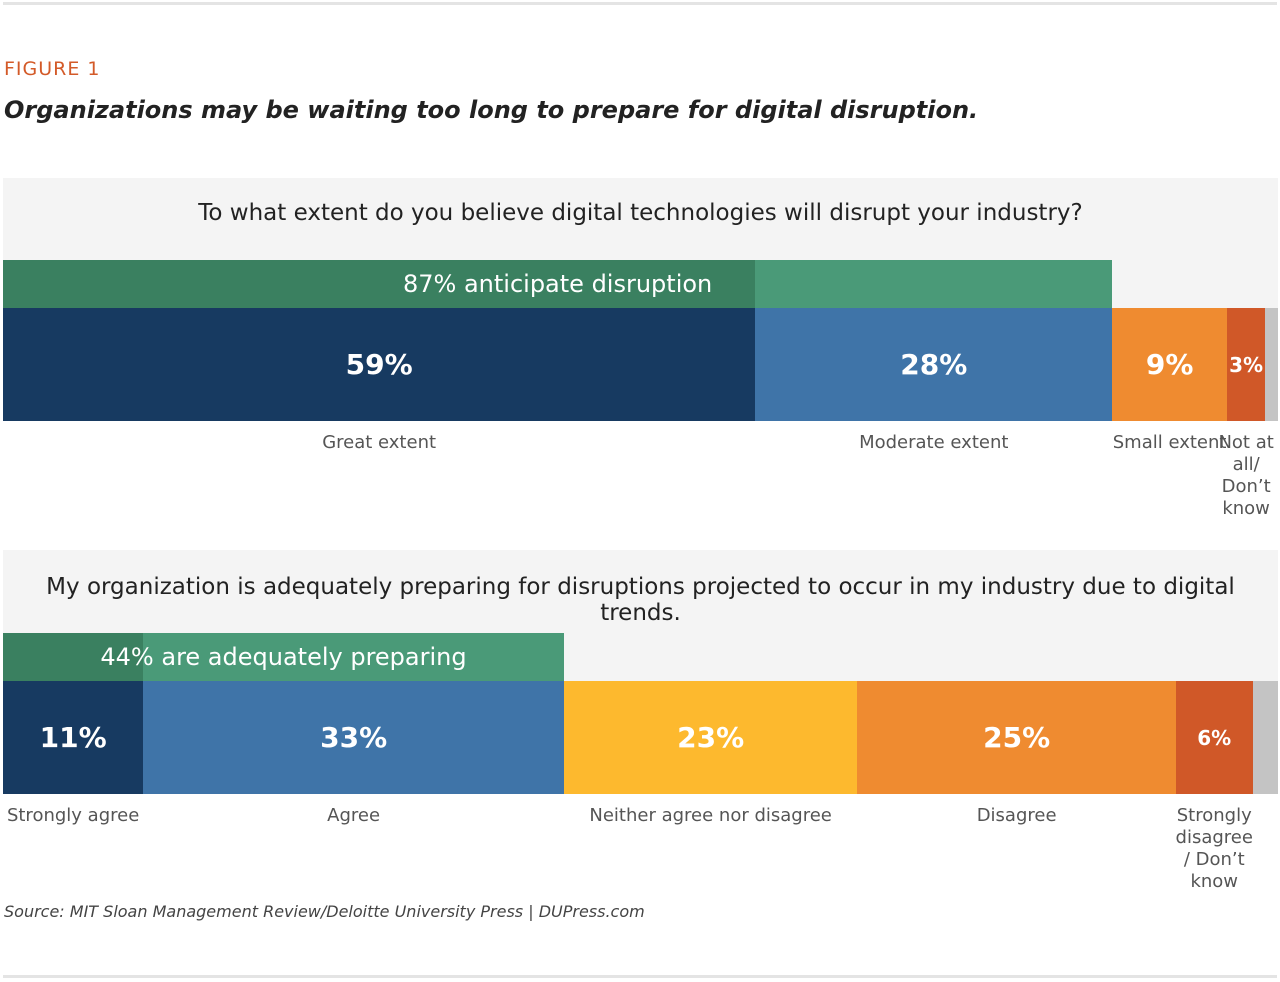 This screenshot has height=982, width=1280. What do you see at coordinates (1169, 442) in the screenshot?
I see `category-label: Small extent` at bounding box center [1169, 442].